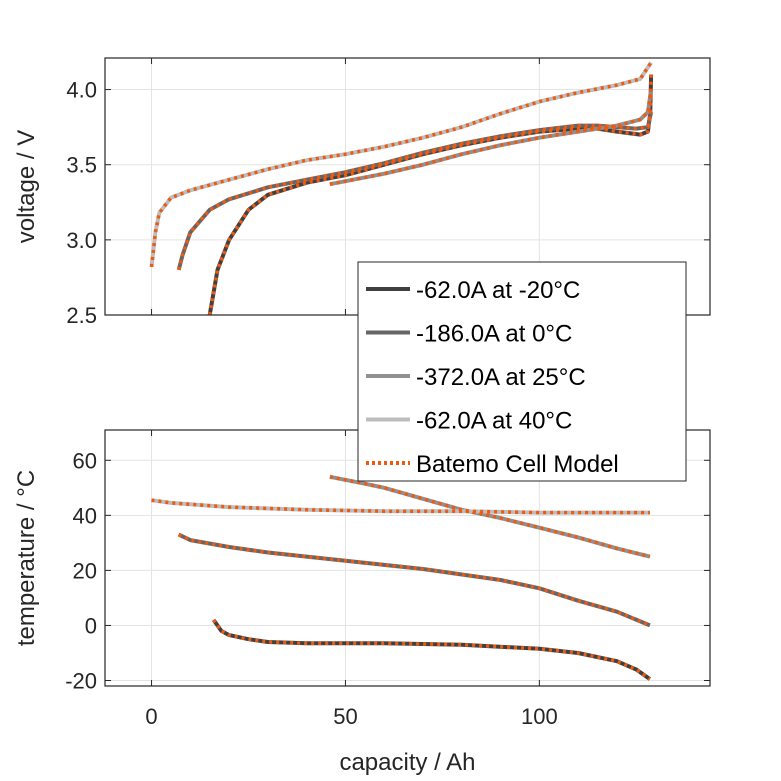 Image resolution: width=781 pixels, height=781 pixels. Describe the element at coordinates (517, 464) in the screenshot. I see `legend-label: Batemo Cell Model` at that location.